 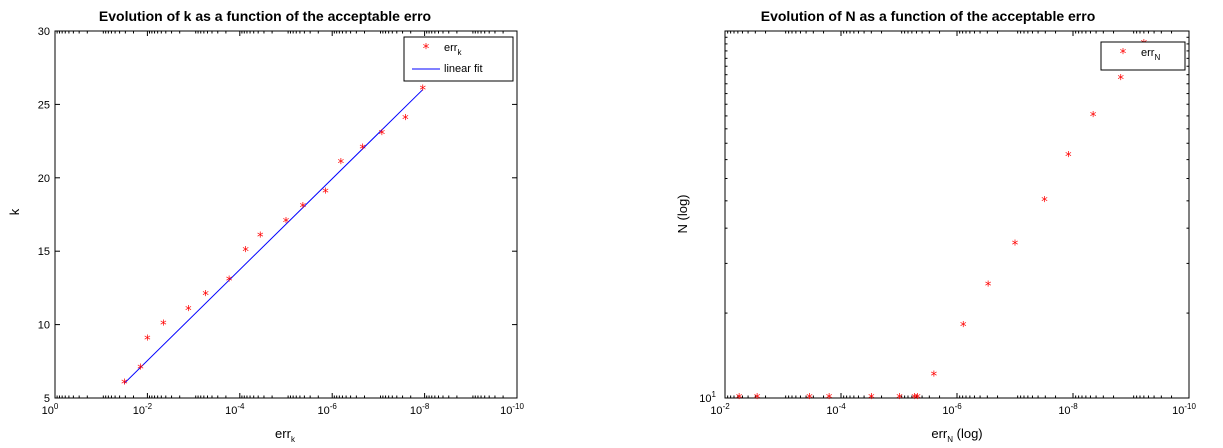 What do you see at coordinates (44, 105) in the screenshot?
I see `y-tick-label: 25` at bounding box center [44, 105].